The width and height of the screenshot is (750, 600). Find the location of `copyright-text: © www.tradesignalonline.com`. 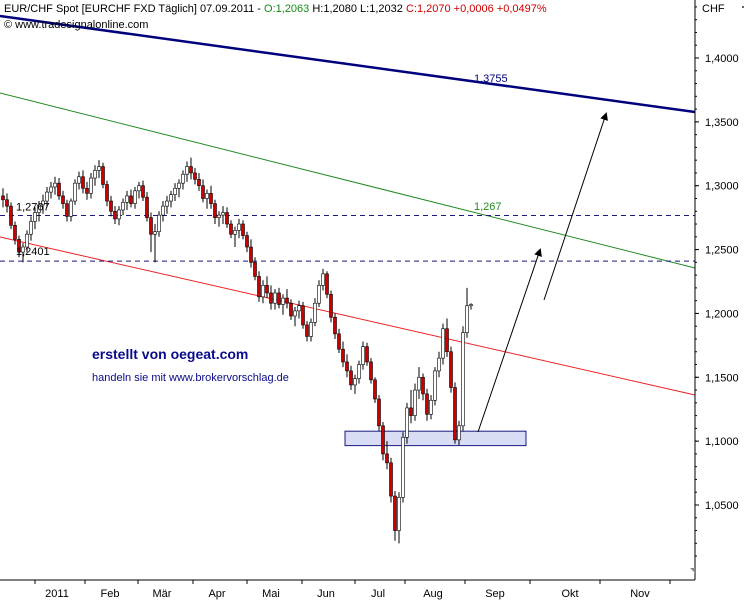

copyright-text: © www.tradesignalonline.com is located at coordinates (76, 25).